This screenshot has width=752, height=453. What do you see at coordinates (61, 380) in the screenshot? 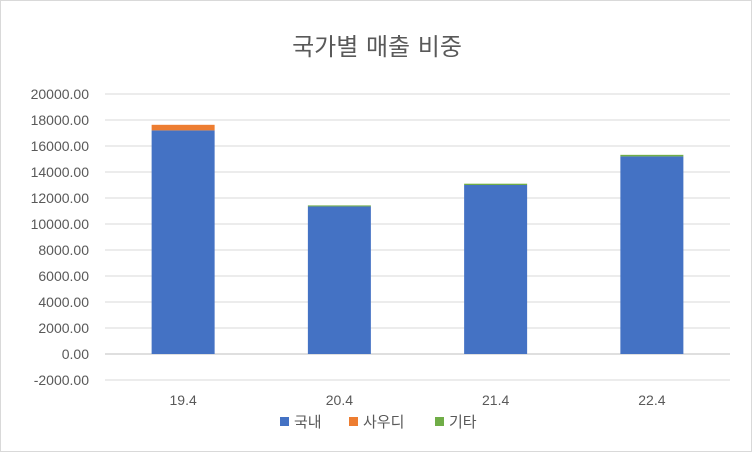
I see `y-tick-label: -2000.00` at bounding box center [61, 380].